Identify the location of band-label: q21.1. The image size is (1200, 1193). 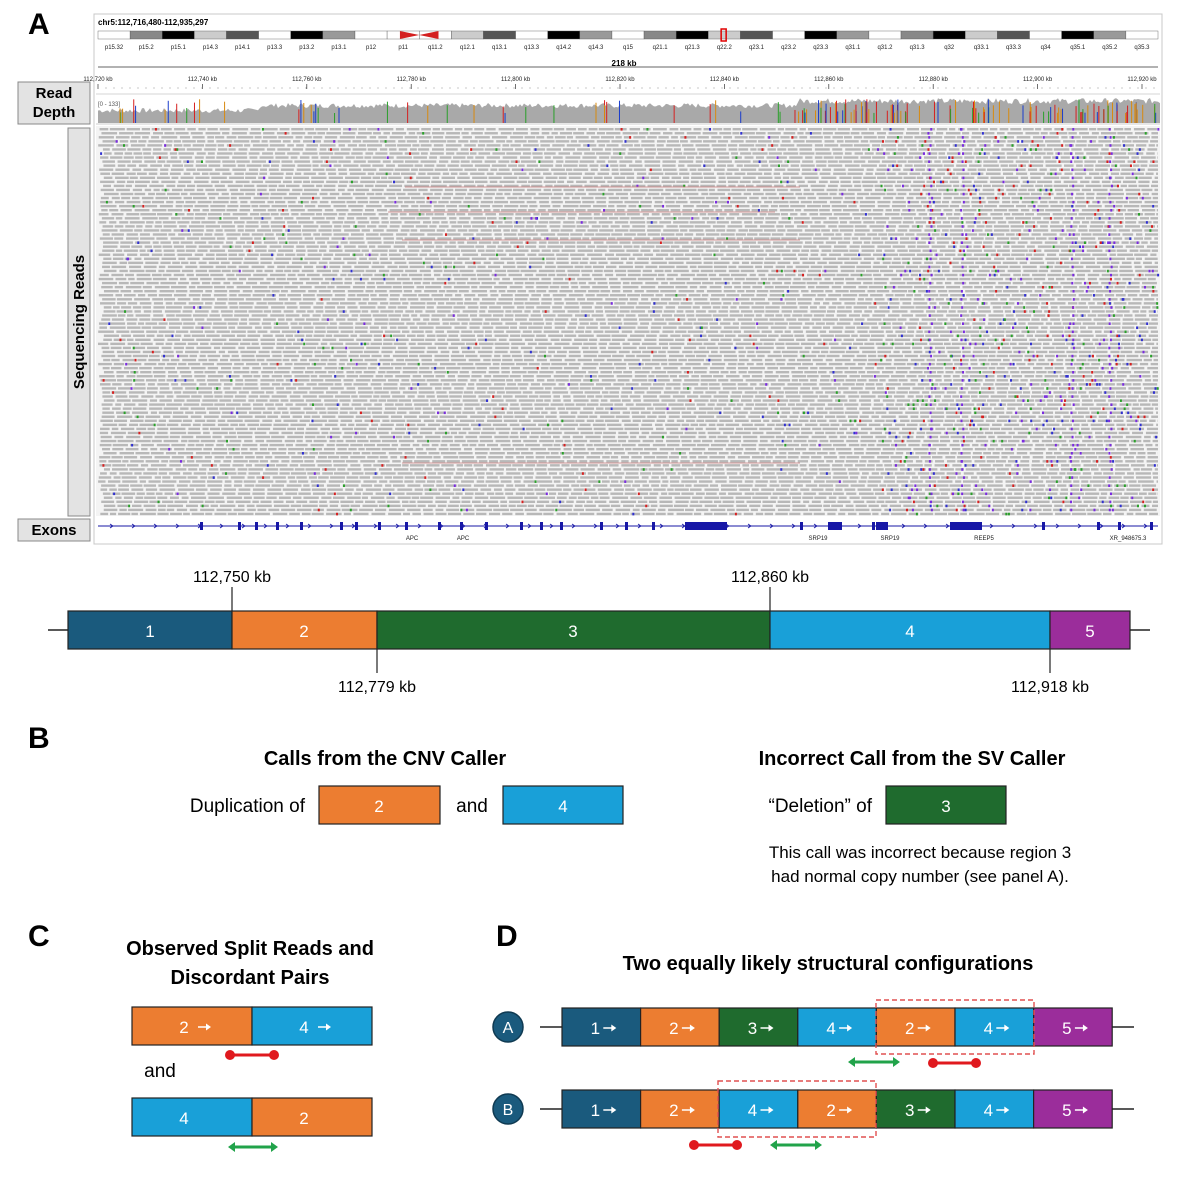
(661, 48).